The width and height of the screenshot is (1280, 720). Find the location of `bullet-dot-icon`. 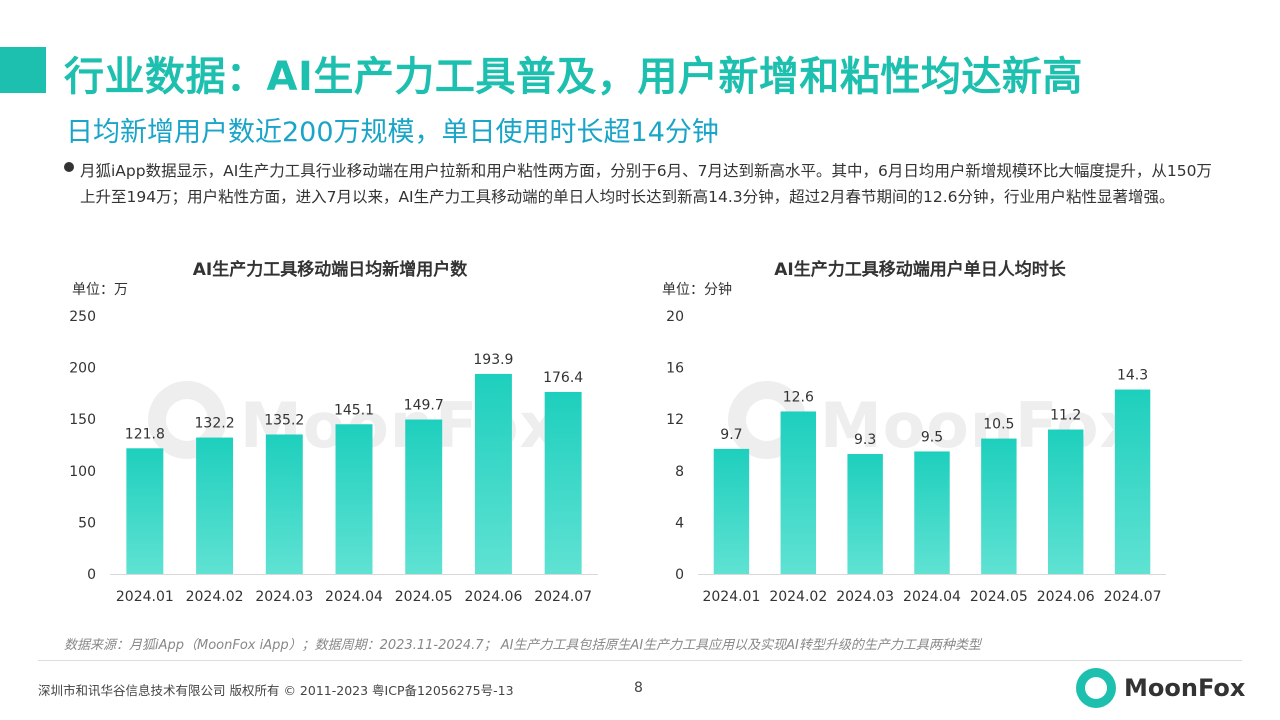

bullet-dot-icon is located at coordinates (69, 167).